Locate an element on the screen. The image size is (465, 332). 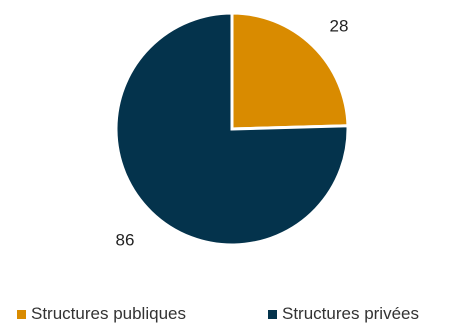
legend-label-1: Structures publiques is located at coordinates (108, 313).